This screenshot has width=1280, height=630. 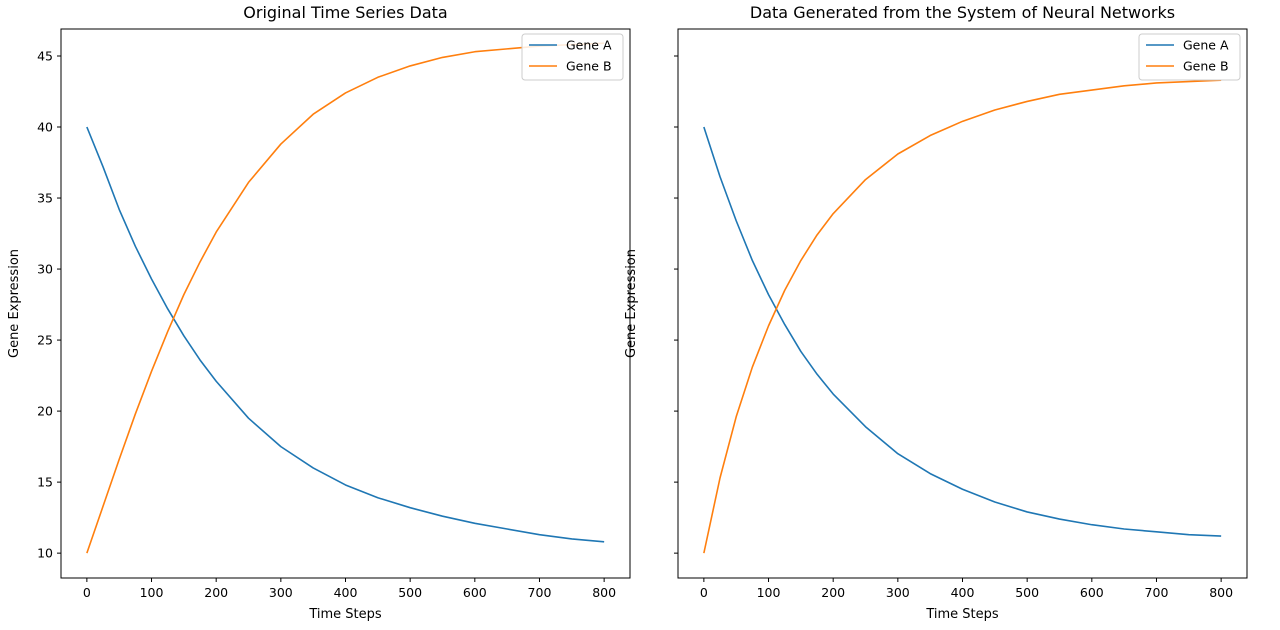 I want to click on y-tick-label: 45, so click(x=45, y=55).